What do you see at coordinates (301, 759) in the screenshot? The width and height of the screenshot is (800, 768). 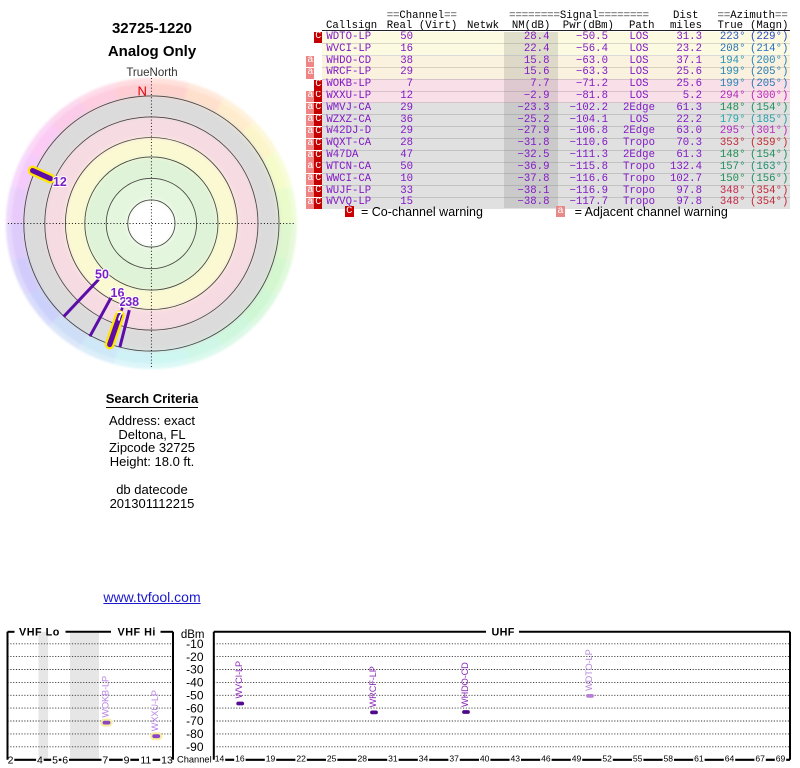 I see `svg-text: 22` at bounding box center [301, 759].